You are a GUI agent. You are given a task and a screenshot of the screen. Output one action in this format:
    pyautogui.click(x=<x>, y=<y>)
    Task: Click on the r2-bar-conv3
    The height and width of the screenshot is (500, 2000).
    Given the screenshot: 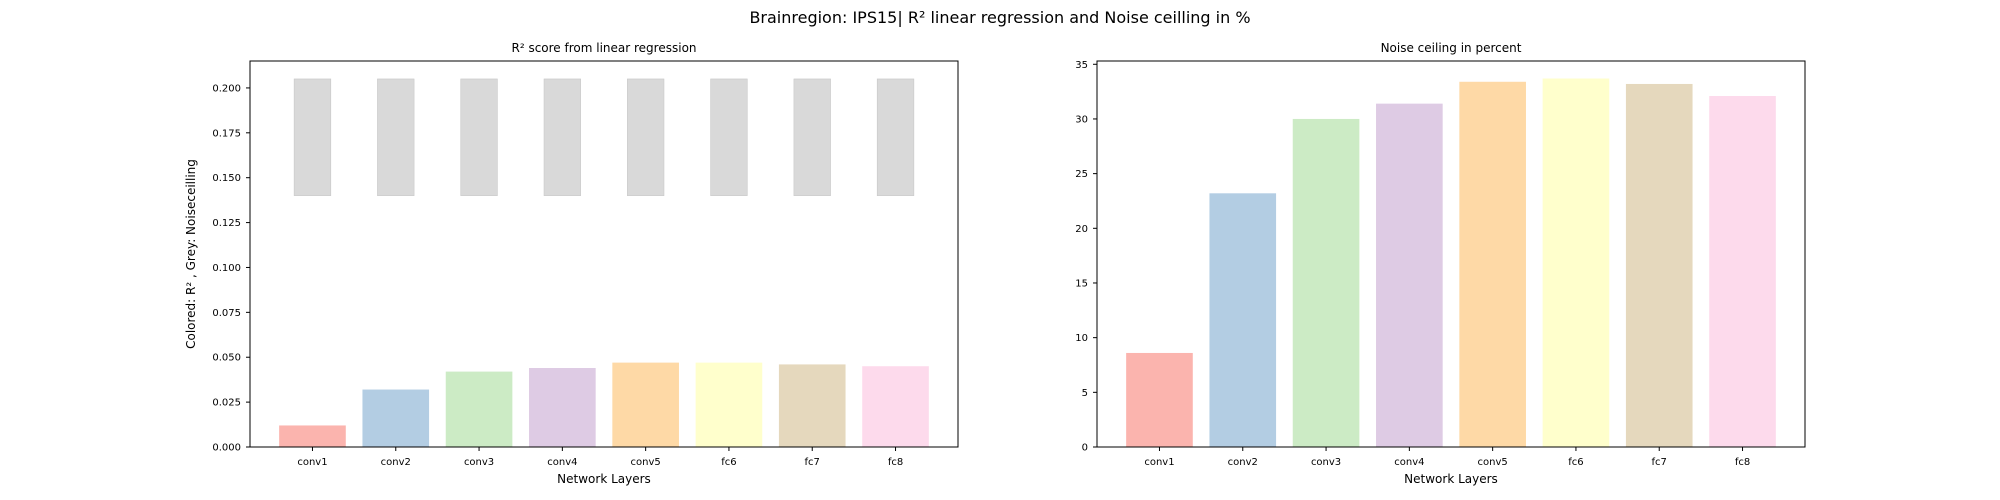 What is the action you would take?
    pyautogui.click(x=479, y=409)
    